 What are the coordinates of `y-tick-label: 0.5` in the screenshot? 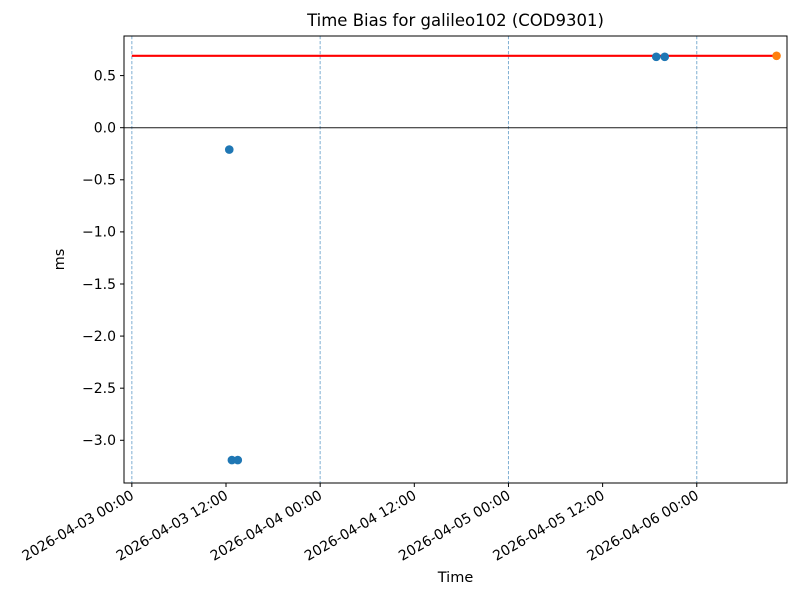 It's located at (105, 76).